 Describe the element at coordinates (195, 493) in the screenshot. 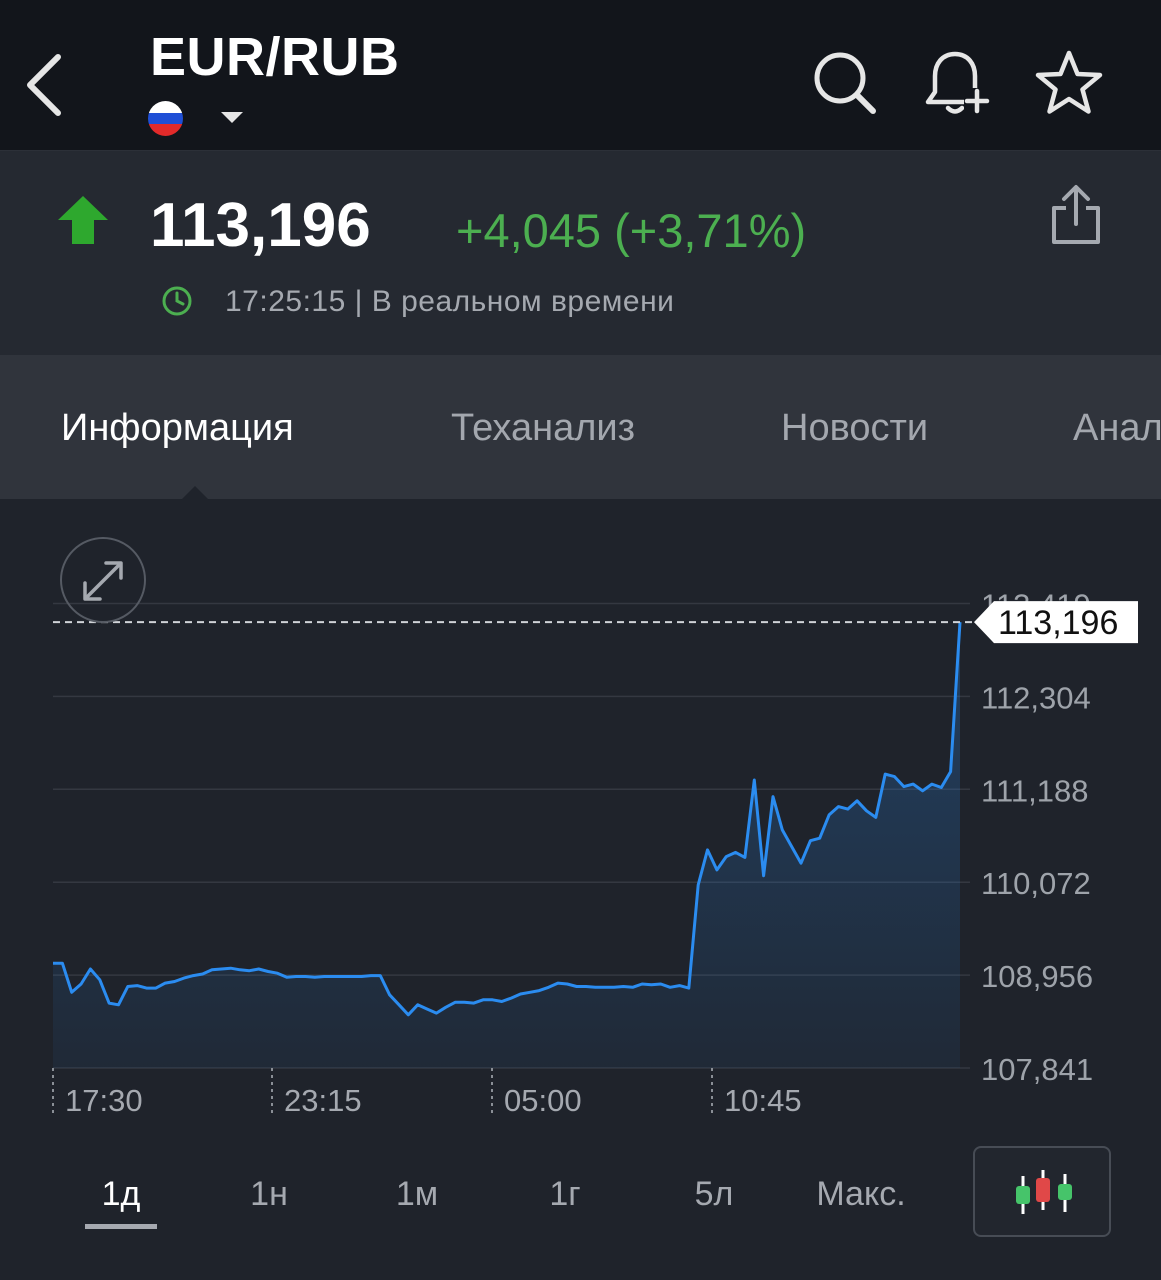

I see `active-tab-pointer` at that location.